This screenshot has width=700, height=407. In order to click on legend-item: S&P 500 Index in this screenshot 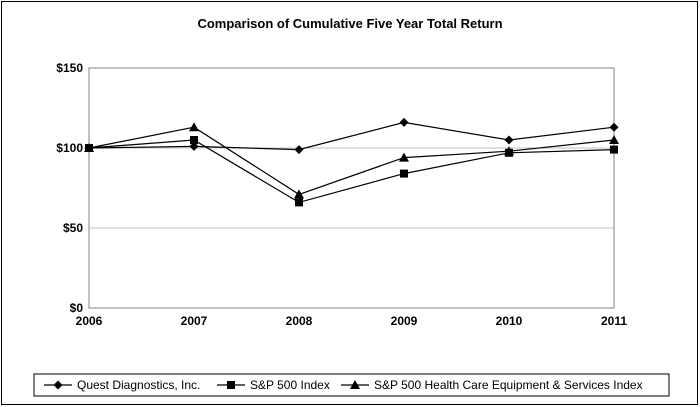, I will do `click(273, 385)`.